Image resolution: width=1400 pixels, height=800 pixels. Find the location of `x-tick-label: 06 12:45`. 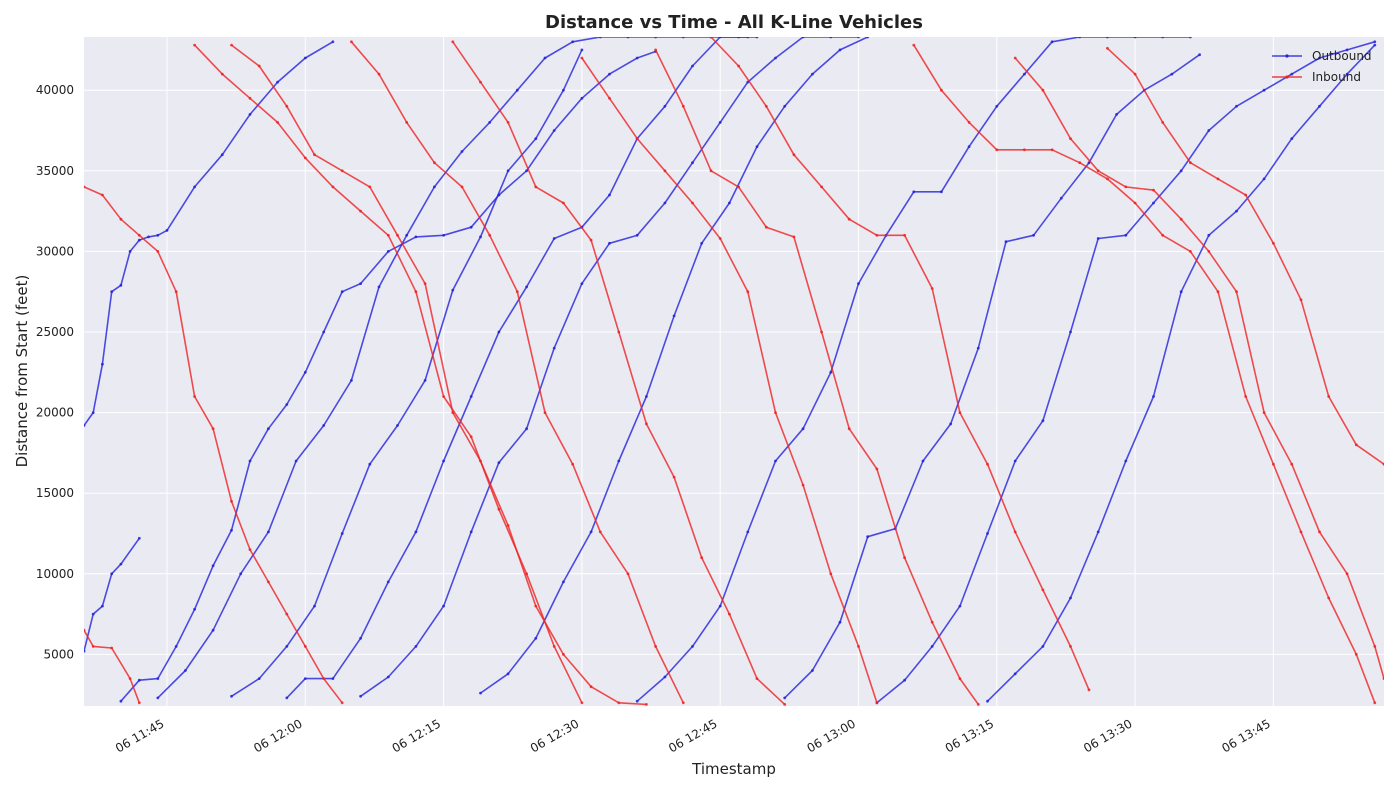

x-tick-label: 06 12:45 is located at coordinates (692, 735).